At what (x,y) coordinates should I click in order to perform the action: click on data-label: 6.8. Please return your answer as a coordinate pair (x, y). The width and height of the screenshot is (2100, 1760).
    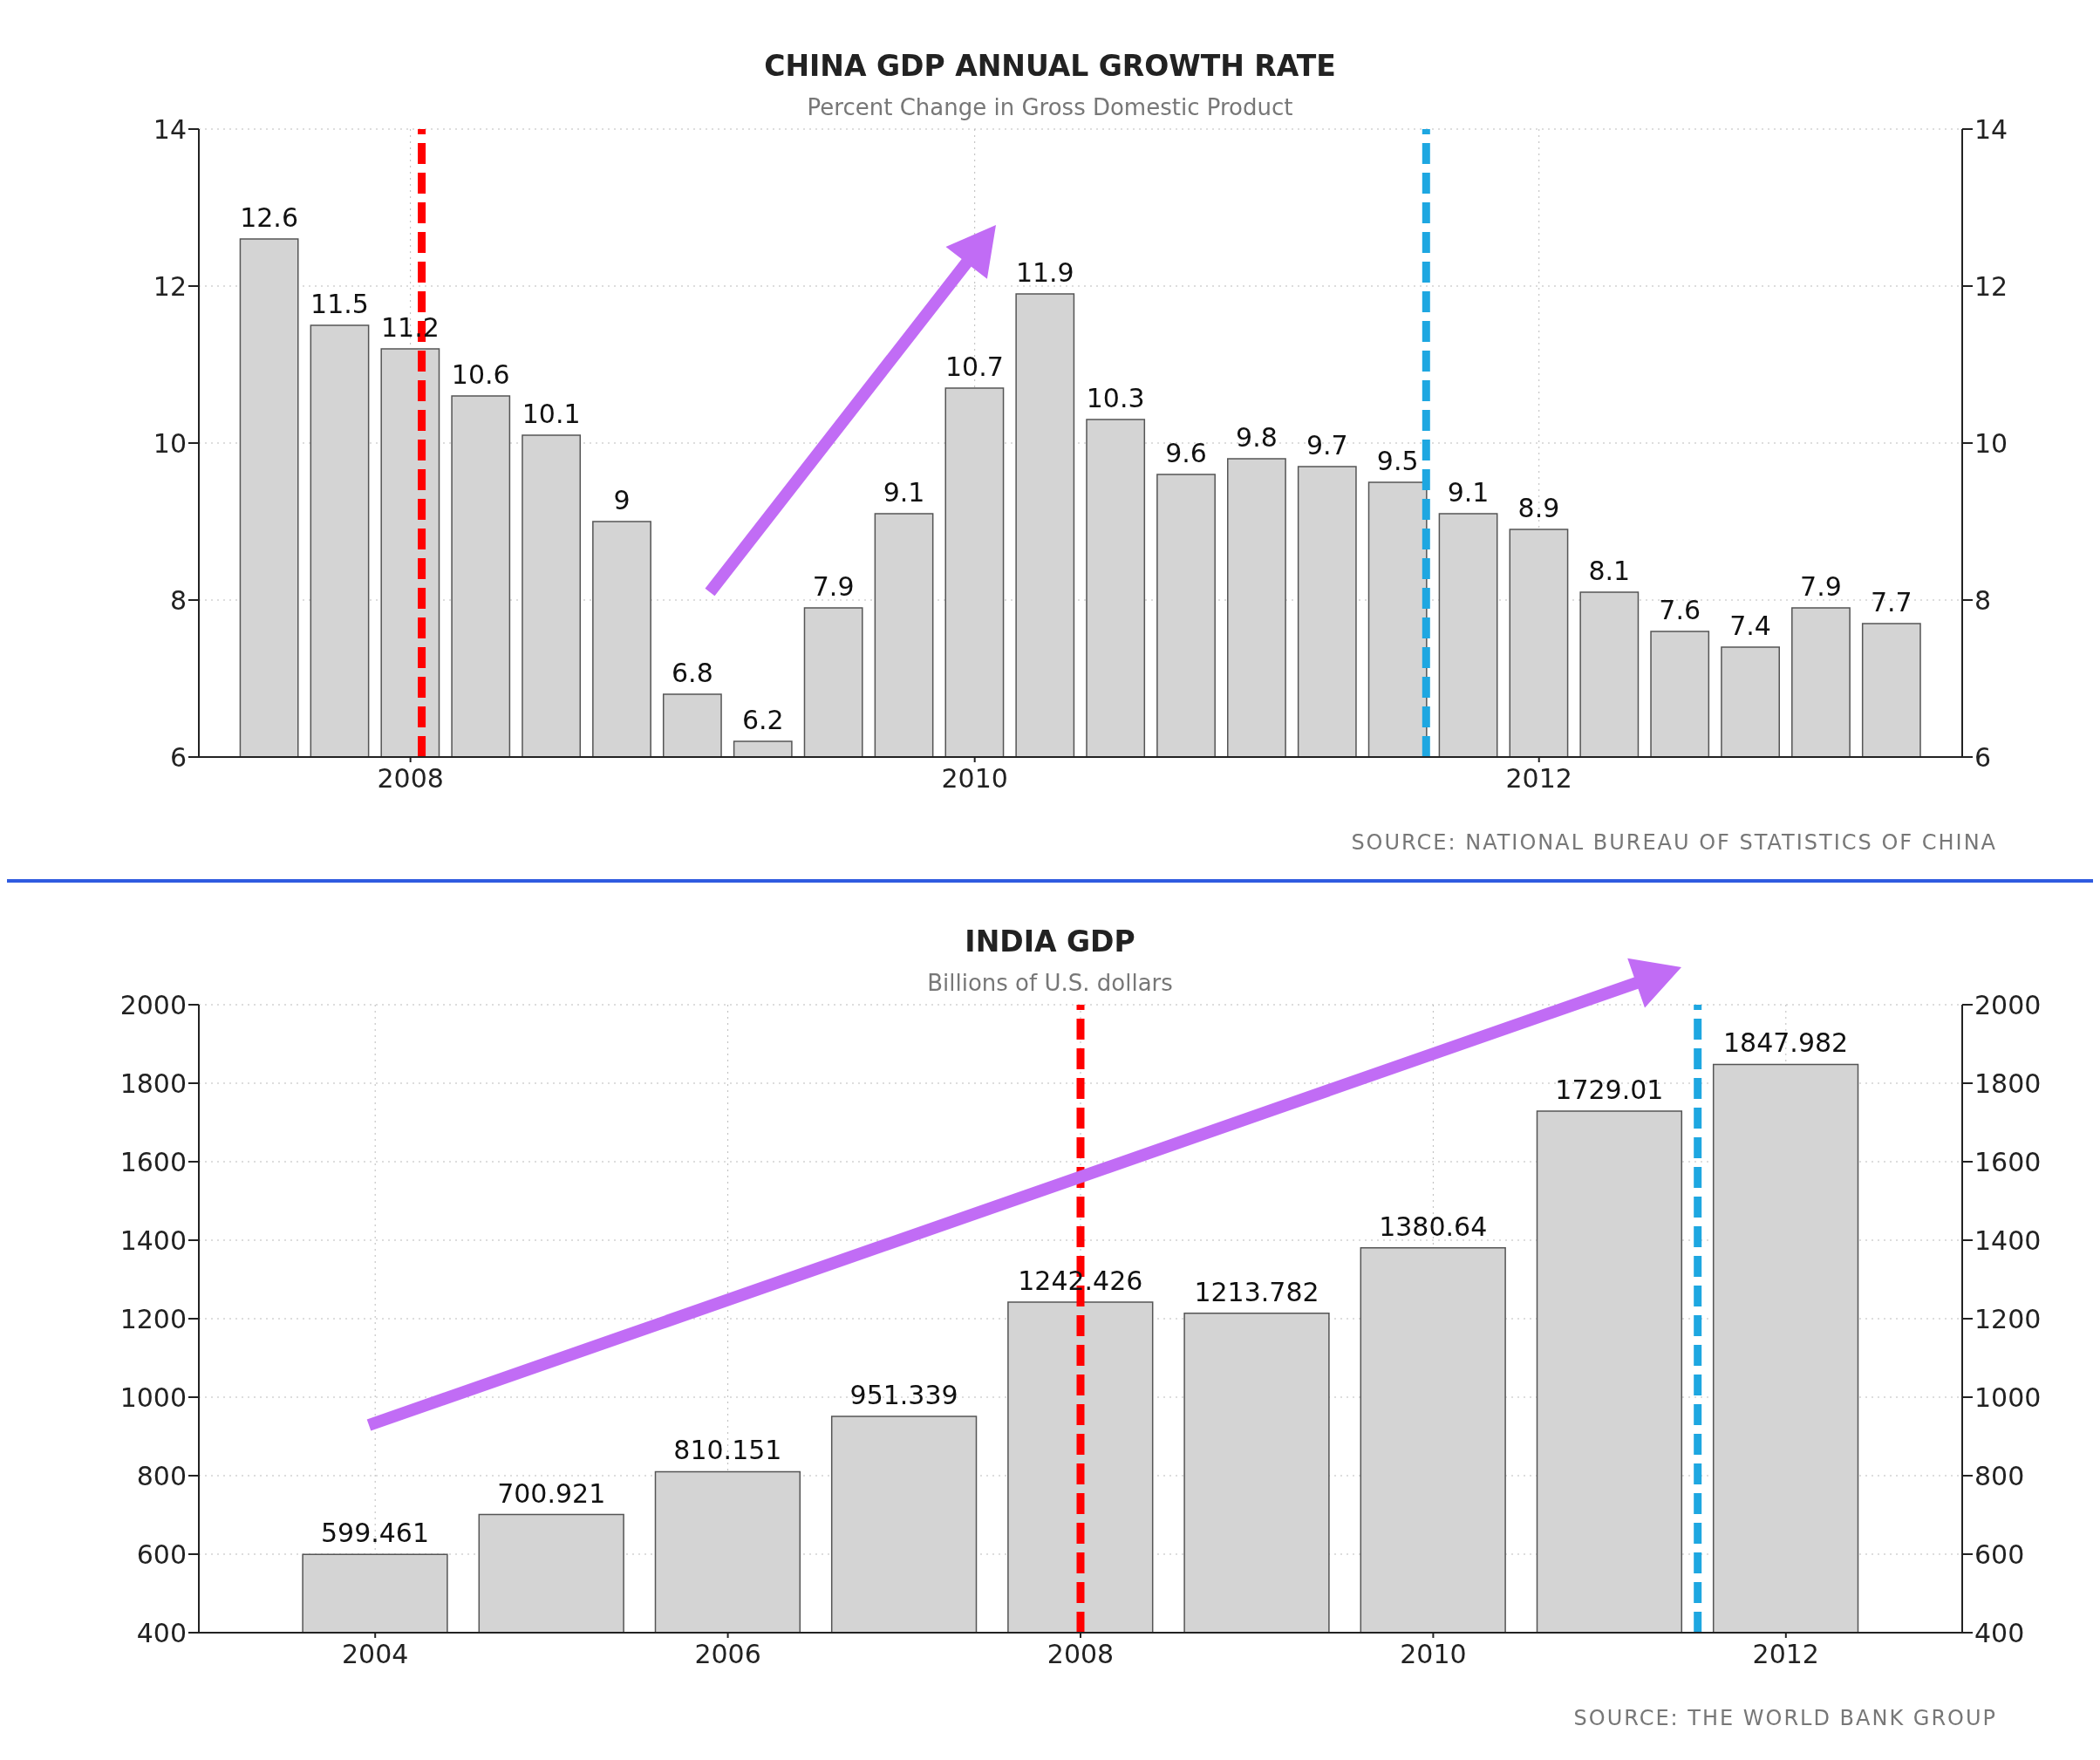
    Looking at the image, I should click on (692, 673).